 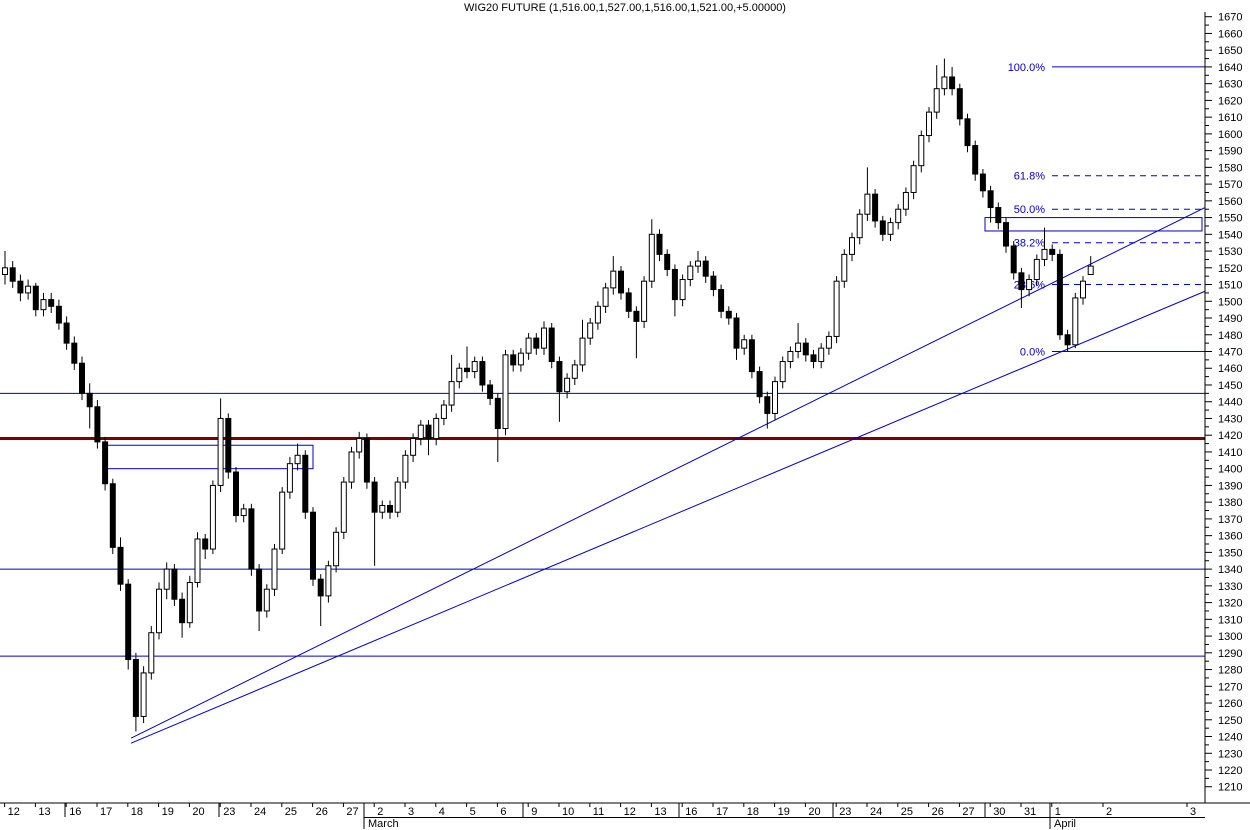 I want to click on x-tick-label: 25, so click(x=907, y=812).